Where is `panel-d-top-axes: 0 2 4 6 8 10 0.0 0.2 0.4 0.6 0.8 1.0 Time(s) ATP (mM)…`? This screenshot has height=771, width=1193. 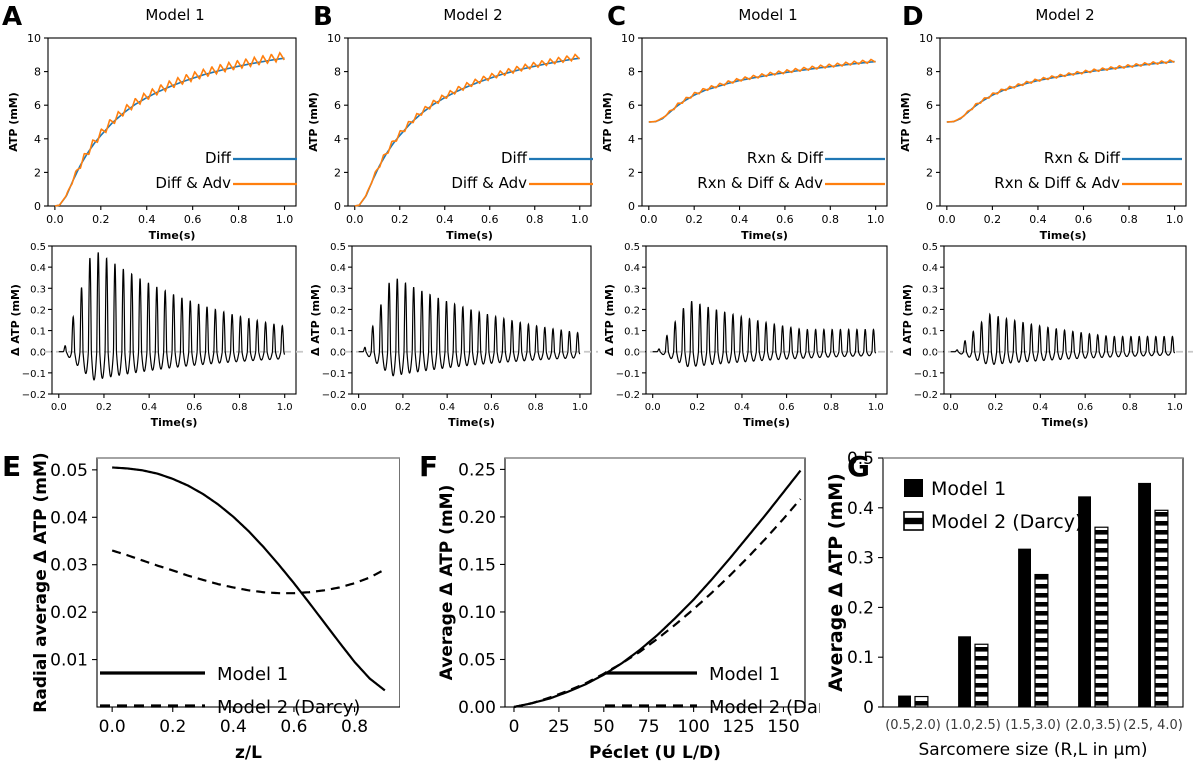
panel-d-top-axes: 0 2 4 6 8 10 0.0 0.2 0.4 0.6 0.8 1.0 Time(s) ATP (mM)… is located at coordinates (1043, 137).